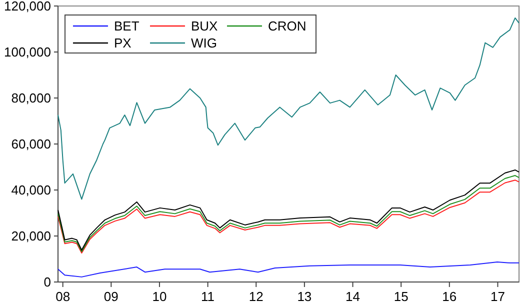  Describe the element at coordinates (497, 296) in the screenshot. I see `x-tick-label: 17` at that location.